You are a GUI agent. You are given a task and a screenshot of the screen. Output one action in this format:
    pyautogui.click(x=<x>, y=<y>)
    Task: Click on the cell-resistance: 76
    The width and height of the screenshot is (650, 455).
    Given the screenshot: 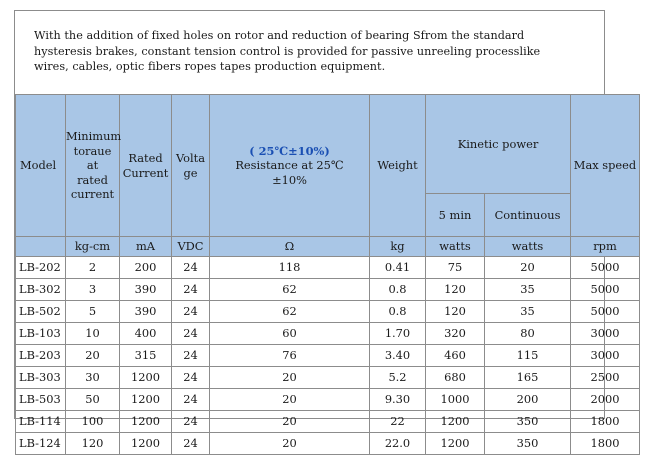 What is the action you would take?
    pyautogui.click(x=289, y=355)
    